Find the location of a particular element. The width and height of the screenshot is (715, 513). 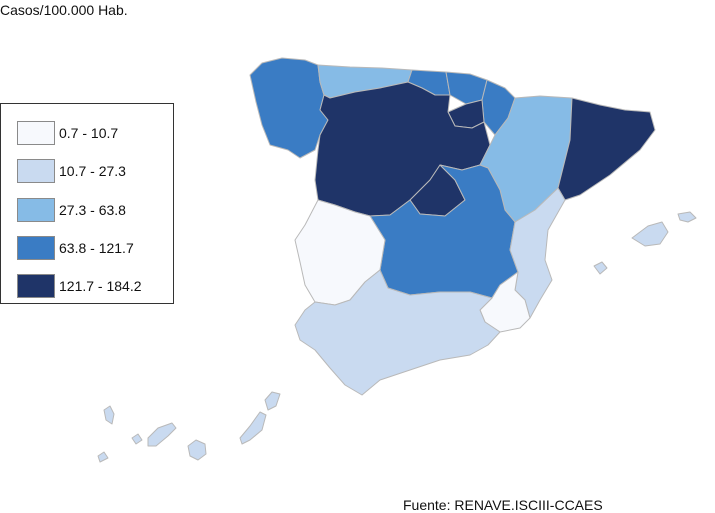

region-canarias-la-gomera is located at coordinates (137, 439).